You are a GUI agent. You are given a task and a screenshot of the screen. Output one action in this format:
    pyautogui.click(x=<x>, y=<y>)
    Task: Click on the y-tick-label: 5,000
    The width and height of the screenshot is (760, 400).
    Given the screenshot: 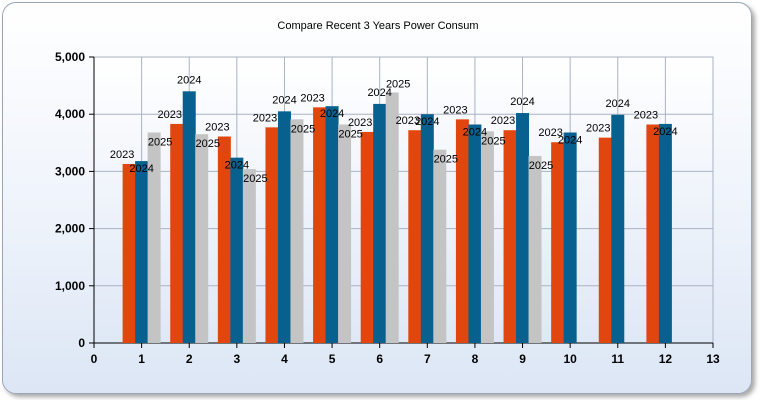 What is the action you would take?
    pyautogui.click(x=70, y=57)
    